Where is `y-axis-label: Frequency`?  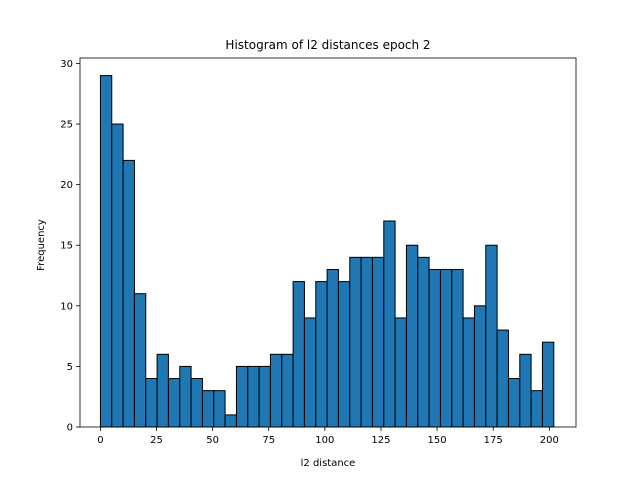
y-axis-label: Frequency is located at coordinates (41, 245).